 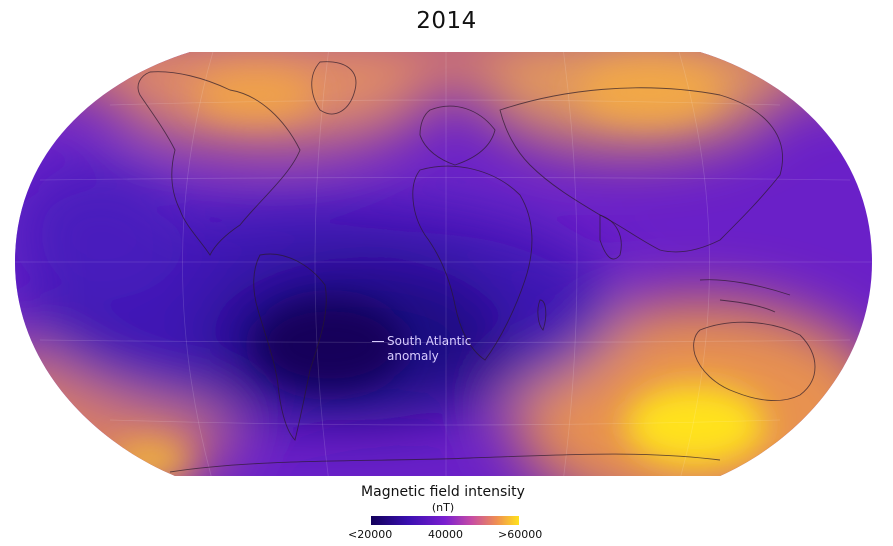 What do you see at coordinates (370, 534) in the screenshot?
I see `legend-tick-low: <20000` at bounding box center [370, 534].